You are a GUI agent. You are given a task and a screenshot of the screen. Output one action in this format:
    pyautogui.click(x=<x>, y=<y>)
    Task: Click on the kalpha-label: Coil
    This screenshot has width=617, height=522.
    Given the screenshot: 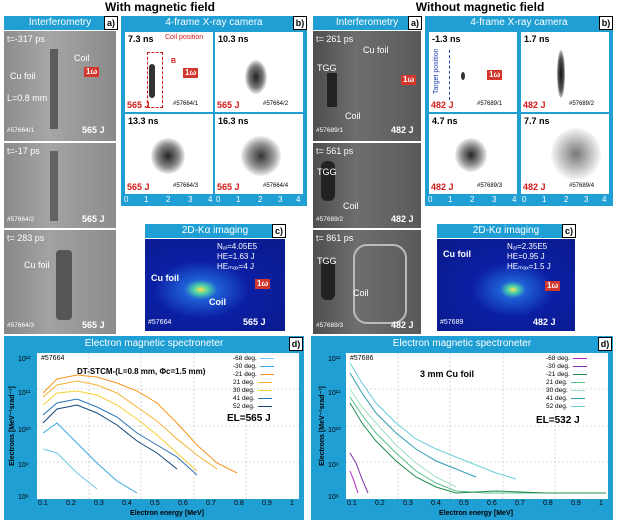 What is the action you would take?
    pyautogui.click(x=217, y=302)
    